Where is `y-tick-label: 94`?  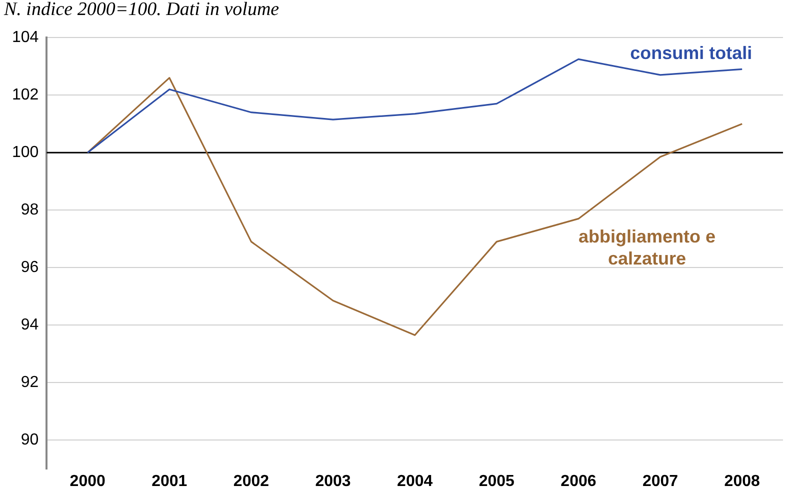
y-tick-label: 94 is located at coordinates (29, 325).